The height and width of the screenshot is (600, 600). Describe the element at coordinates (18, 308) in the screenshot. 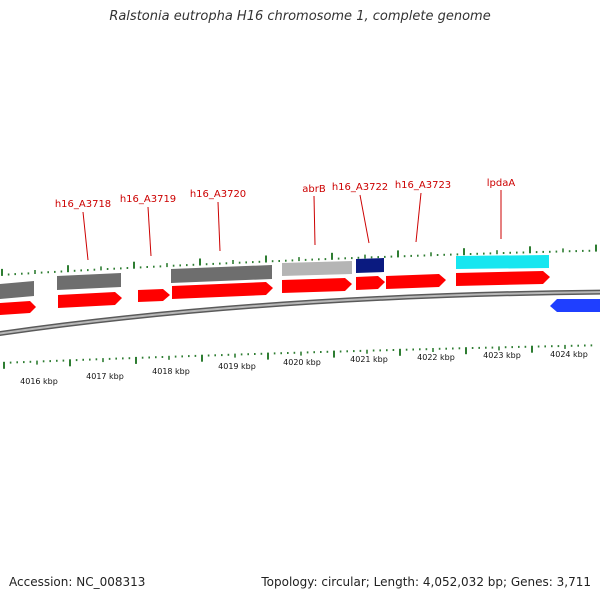

I see `forward-cds-left-edge` at that location.